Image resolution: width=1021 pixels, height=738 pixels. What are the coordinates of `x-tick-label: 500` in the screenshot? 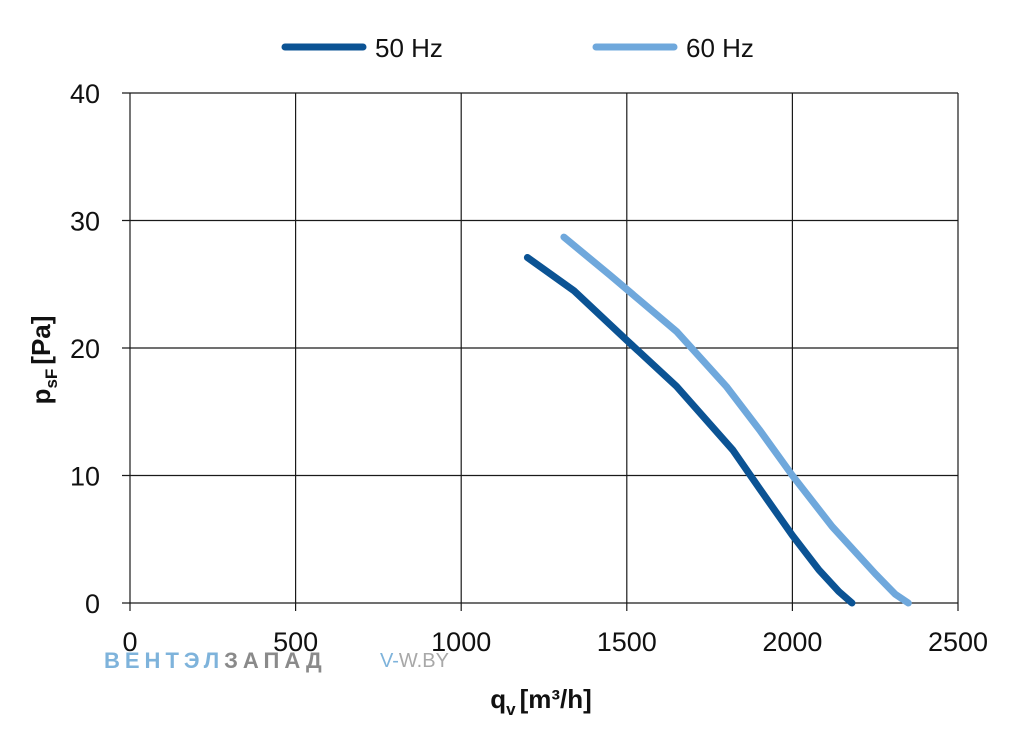 It's located at (295, 642).